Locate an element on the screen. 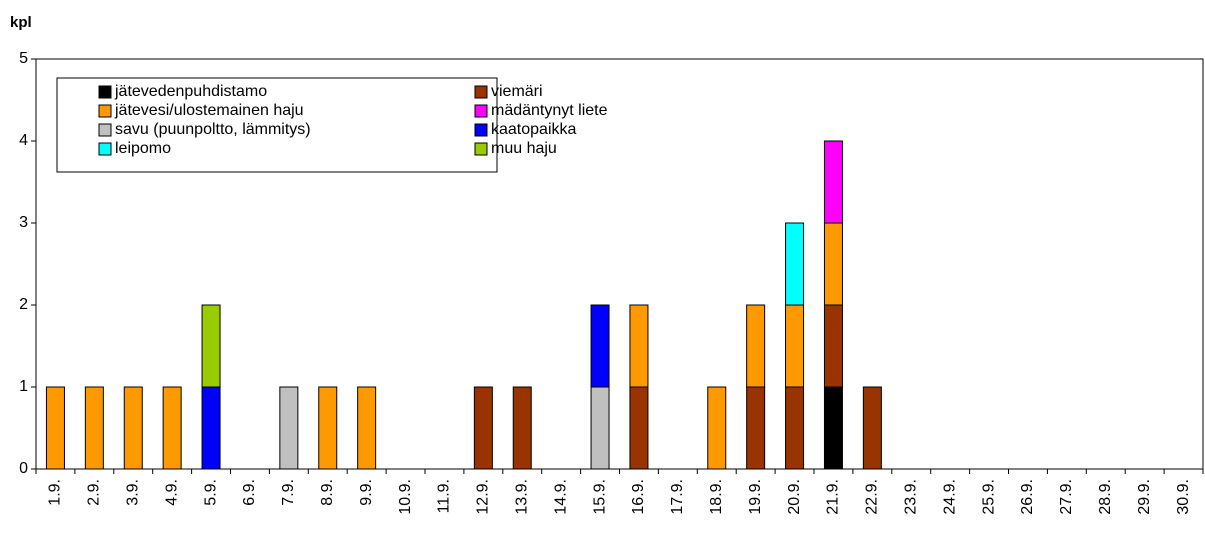  x-tick-label: 21.9. is located at coordinates (833, 497).